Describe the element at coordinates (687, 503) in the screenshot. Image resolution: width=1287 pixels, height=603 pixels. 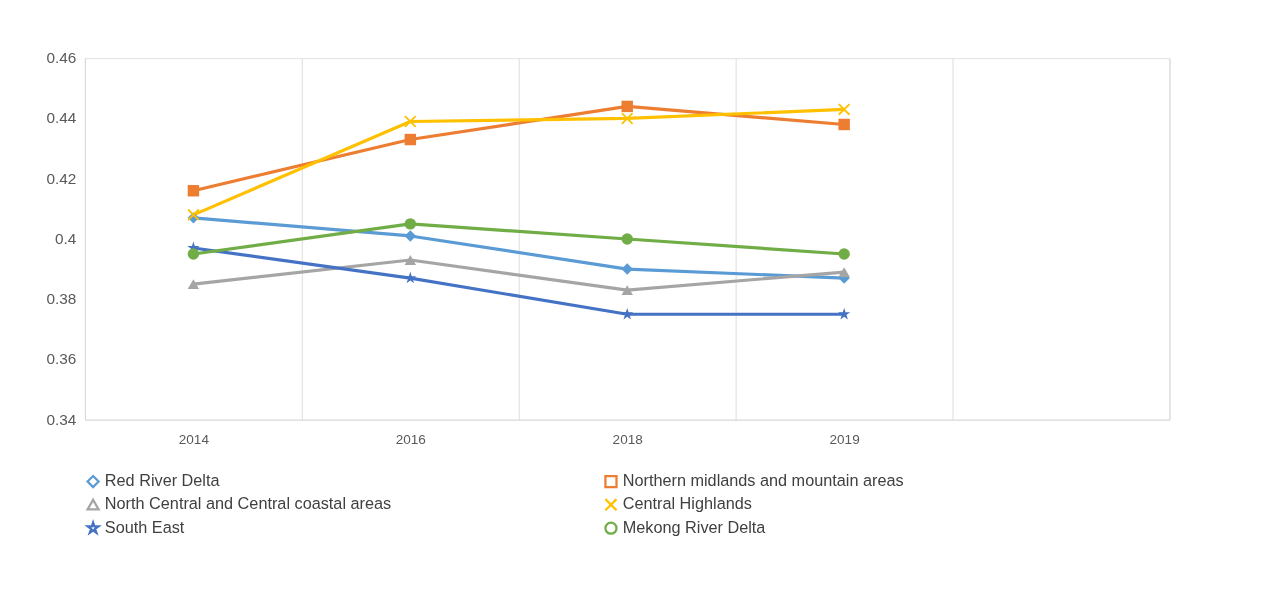
I see `legend-label: Central Highlands` at that location.